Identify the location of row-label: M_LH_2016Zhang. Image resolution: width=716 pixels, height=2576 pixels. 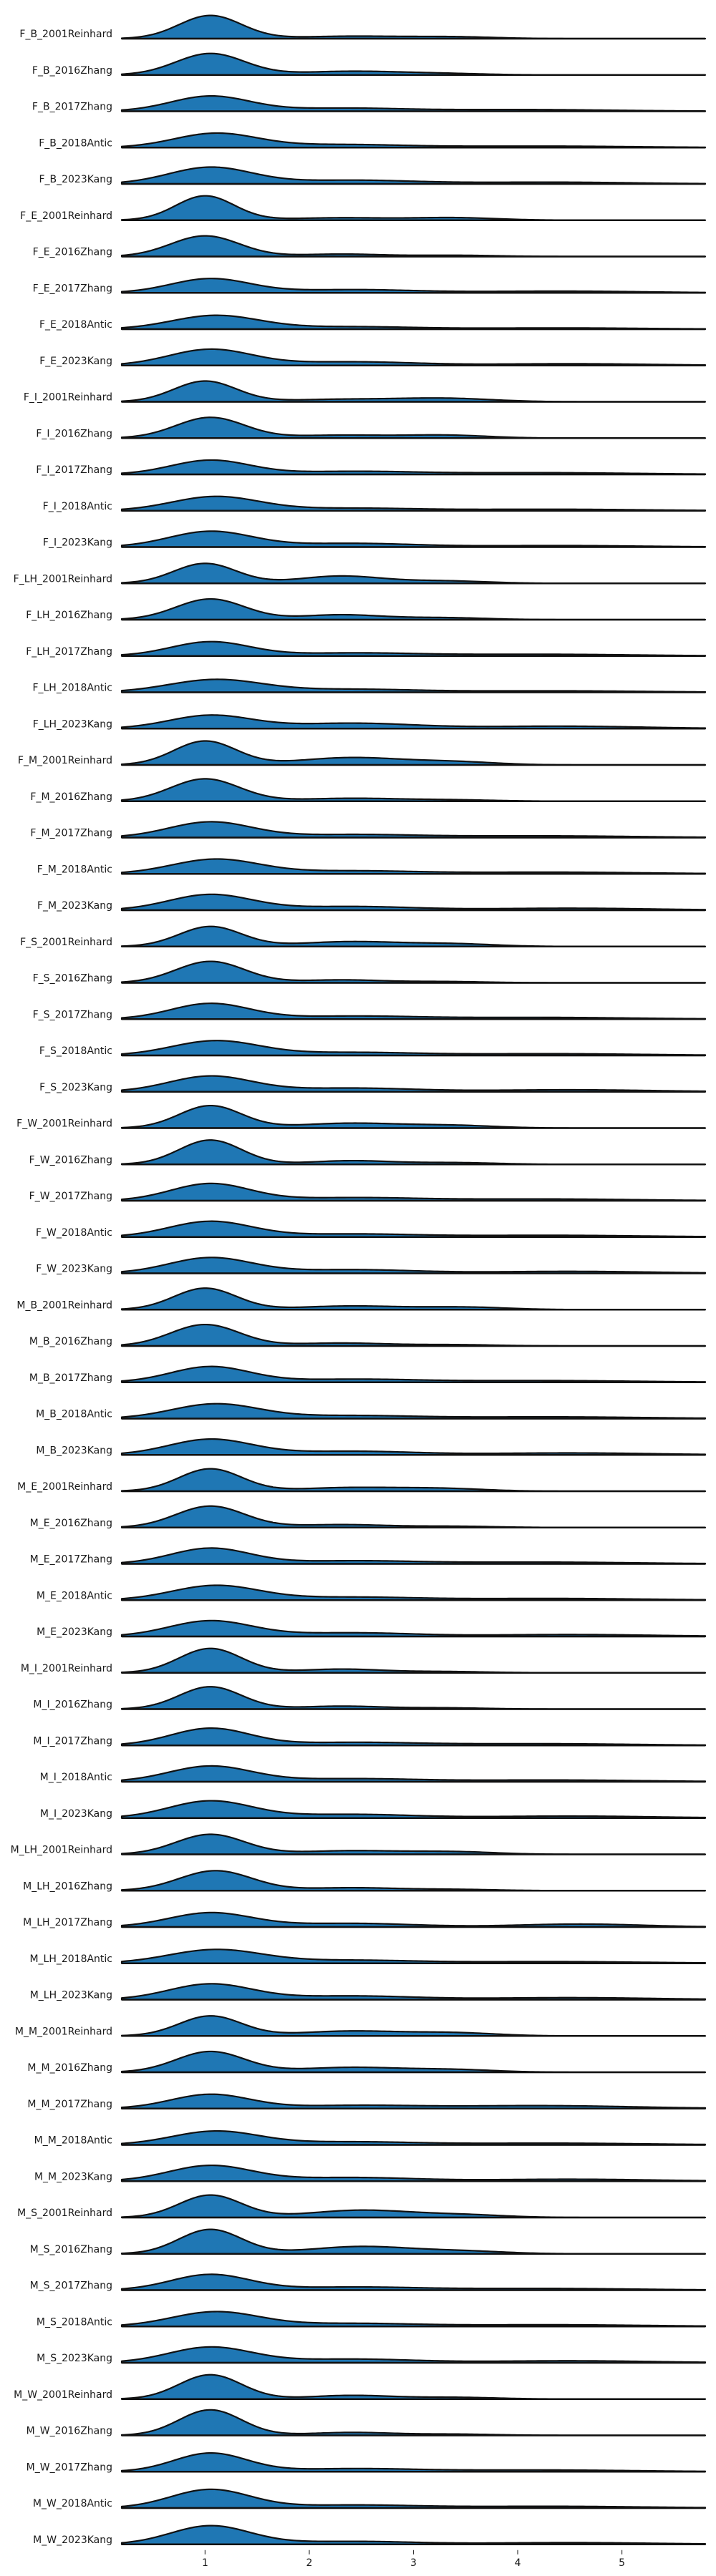
(67, 1886).